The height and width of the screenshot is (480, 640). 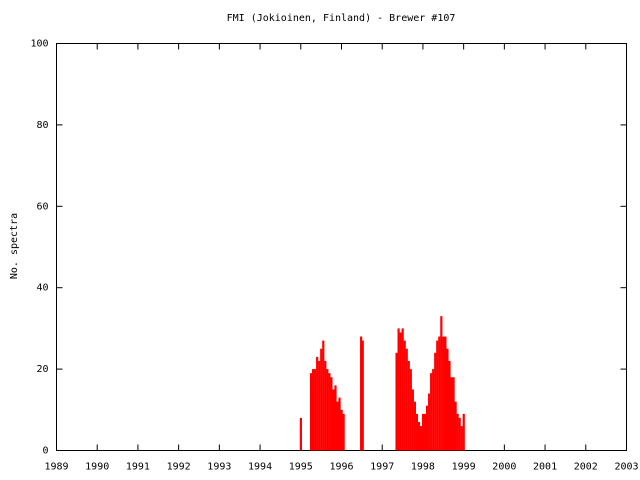 What do you see at coordinates (382, 467) in the screenshot?
I see `x-tick-label: 1997` at bounding box center [382, 467].